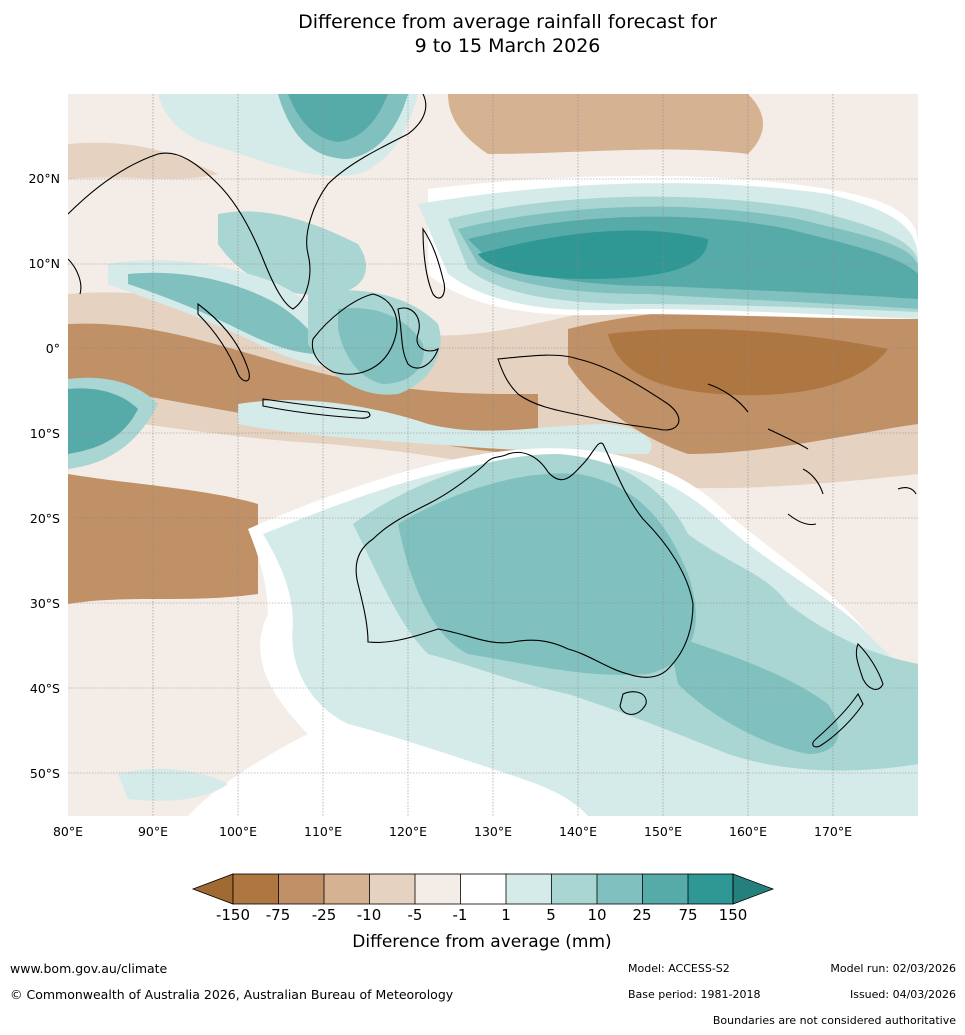 Image resolution: width=965 pixels, height=1035 pixels. Describe the element at coordinates (418, 338) in the screenshot. I see `sulawesi-coast` at that location.